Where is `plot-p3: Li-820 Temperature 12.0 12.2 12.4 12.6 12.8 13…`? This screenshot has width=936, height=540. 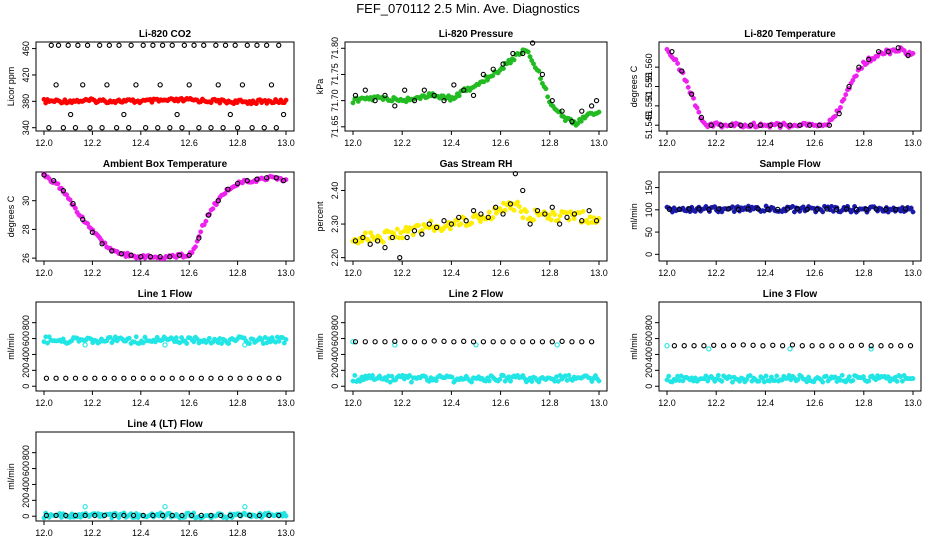
plot-p3: Li-820 Temperature 12.0 12.2 12.4 12.6 12.8 13… is located at coordinates (775, 88).